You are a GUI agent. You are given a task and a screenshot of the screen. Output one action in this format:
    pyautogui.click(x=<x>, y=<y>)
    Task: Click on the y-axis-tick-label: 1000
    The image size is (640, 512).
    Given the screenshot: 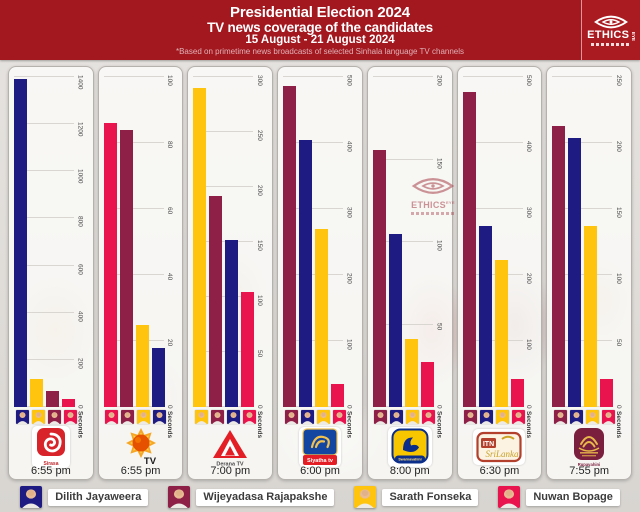 What is the action you would take?
    pyautogui.click(x=80, y=176)
    